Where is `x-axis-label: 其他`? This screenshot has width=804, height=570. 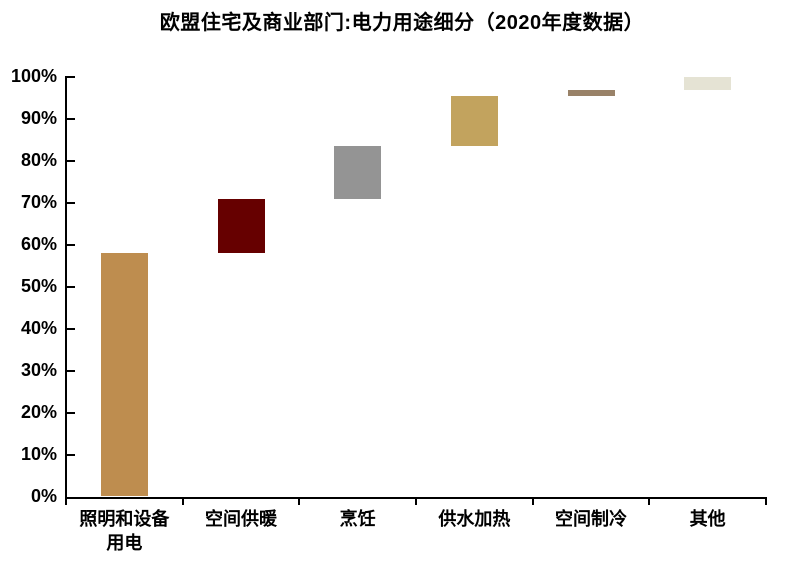
x-axis-label: 其他 is located at coordinates (708, 519).